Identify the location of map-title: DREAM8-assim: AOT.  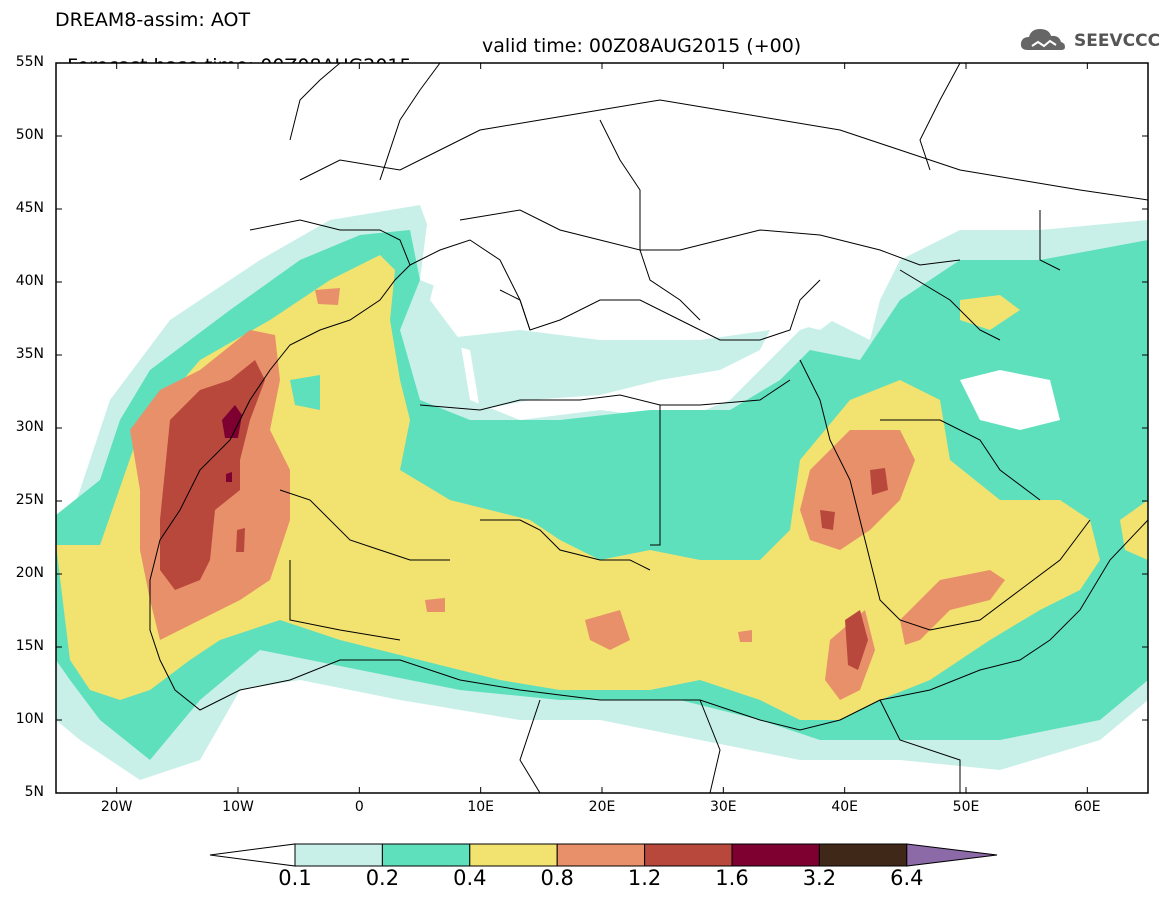
(153, 20).